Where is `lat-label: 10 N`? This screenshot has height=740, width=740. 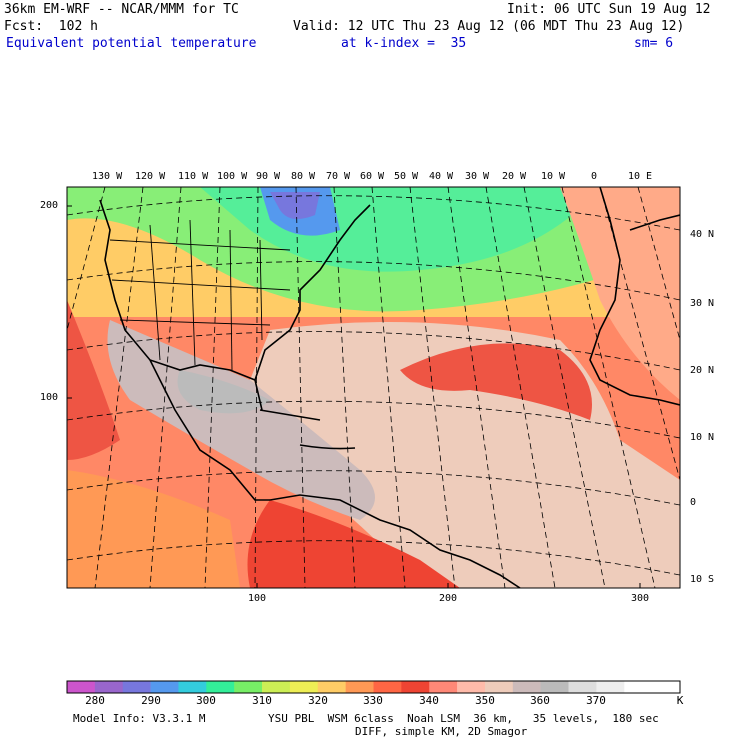 lat-label: 10 N is located at coordinates (702, 437).